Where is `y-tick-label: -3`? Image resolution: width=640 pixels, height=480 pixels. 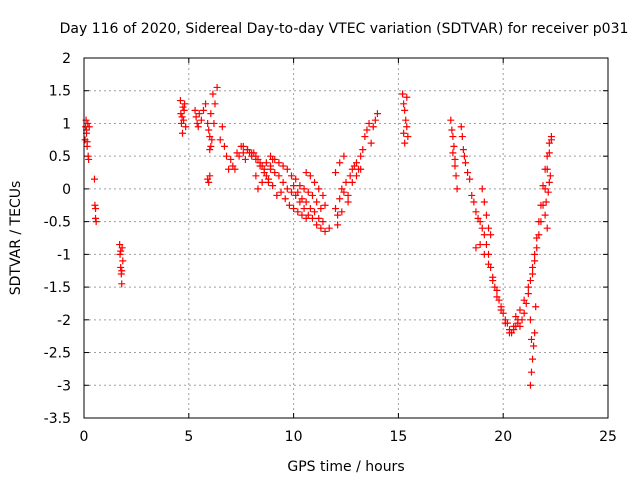 y-tick-label: -3 is located at coordinates (64, 386).